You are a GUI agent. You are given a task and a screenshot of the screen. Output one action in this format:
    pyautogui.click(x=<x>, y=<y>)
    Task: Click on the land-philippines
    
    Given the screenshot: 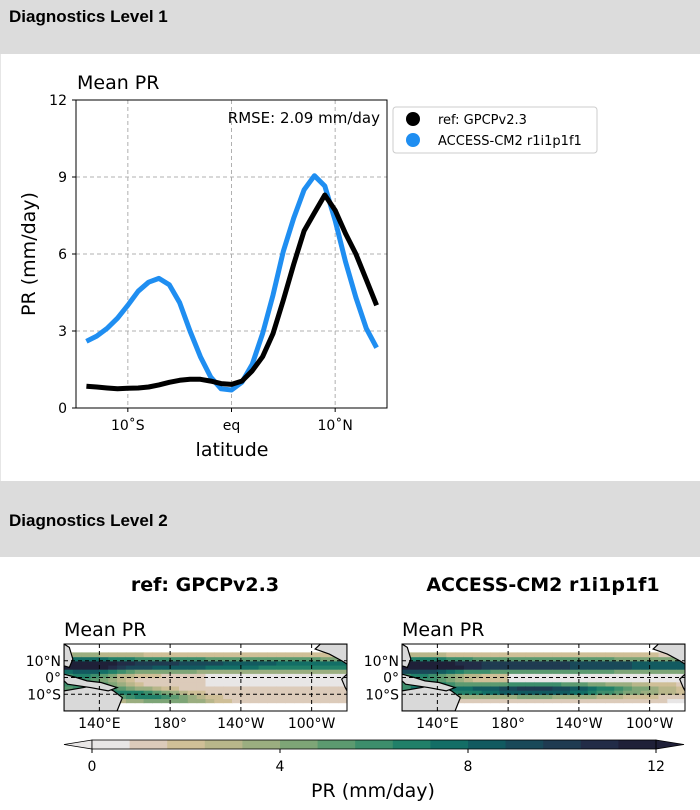 What is the action you would take?
    pyautogui.click(x=69, y=656)
    